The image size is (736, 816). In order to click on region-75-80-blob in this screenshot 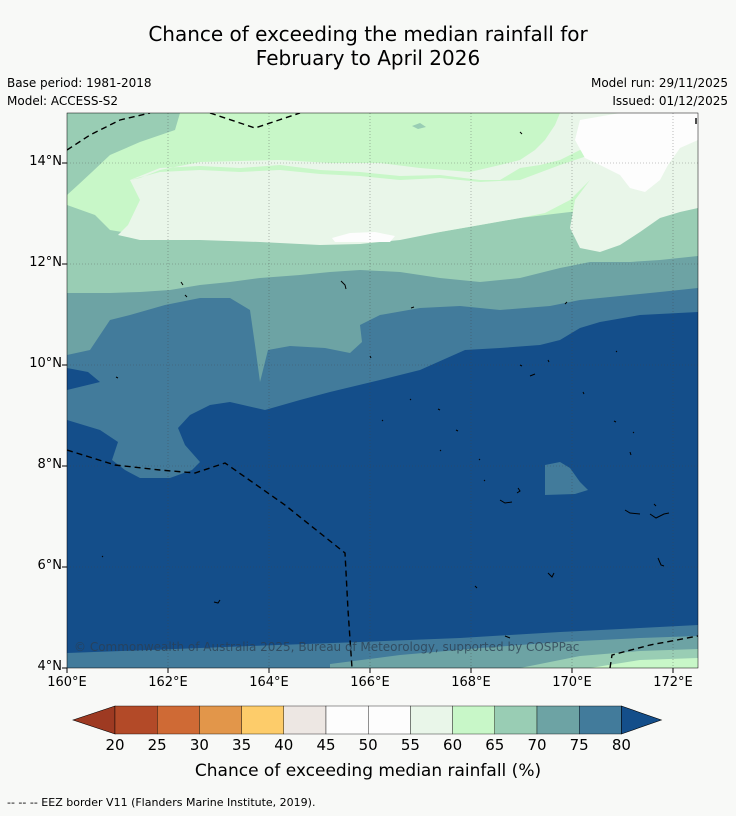, I will do `click(566, 478)`.